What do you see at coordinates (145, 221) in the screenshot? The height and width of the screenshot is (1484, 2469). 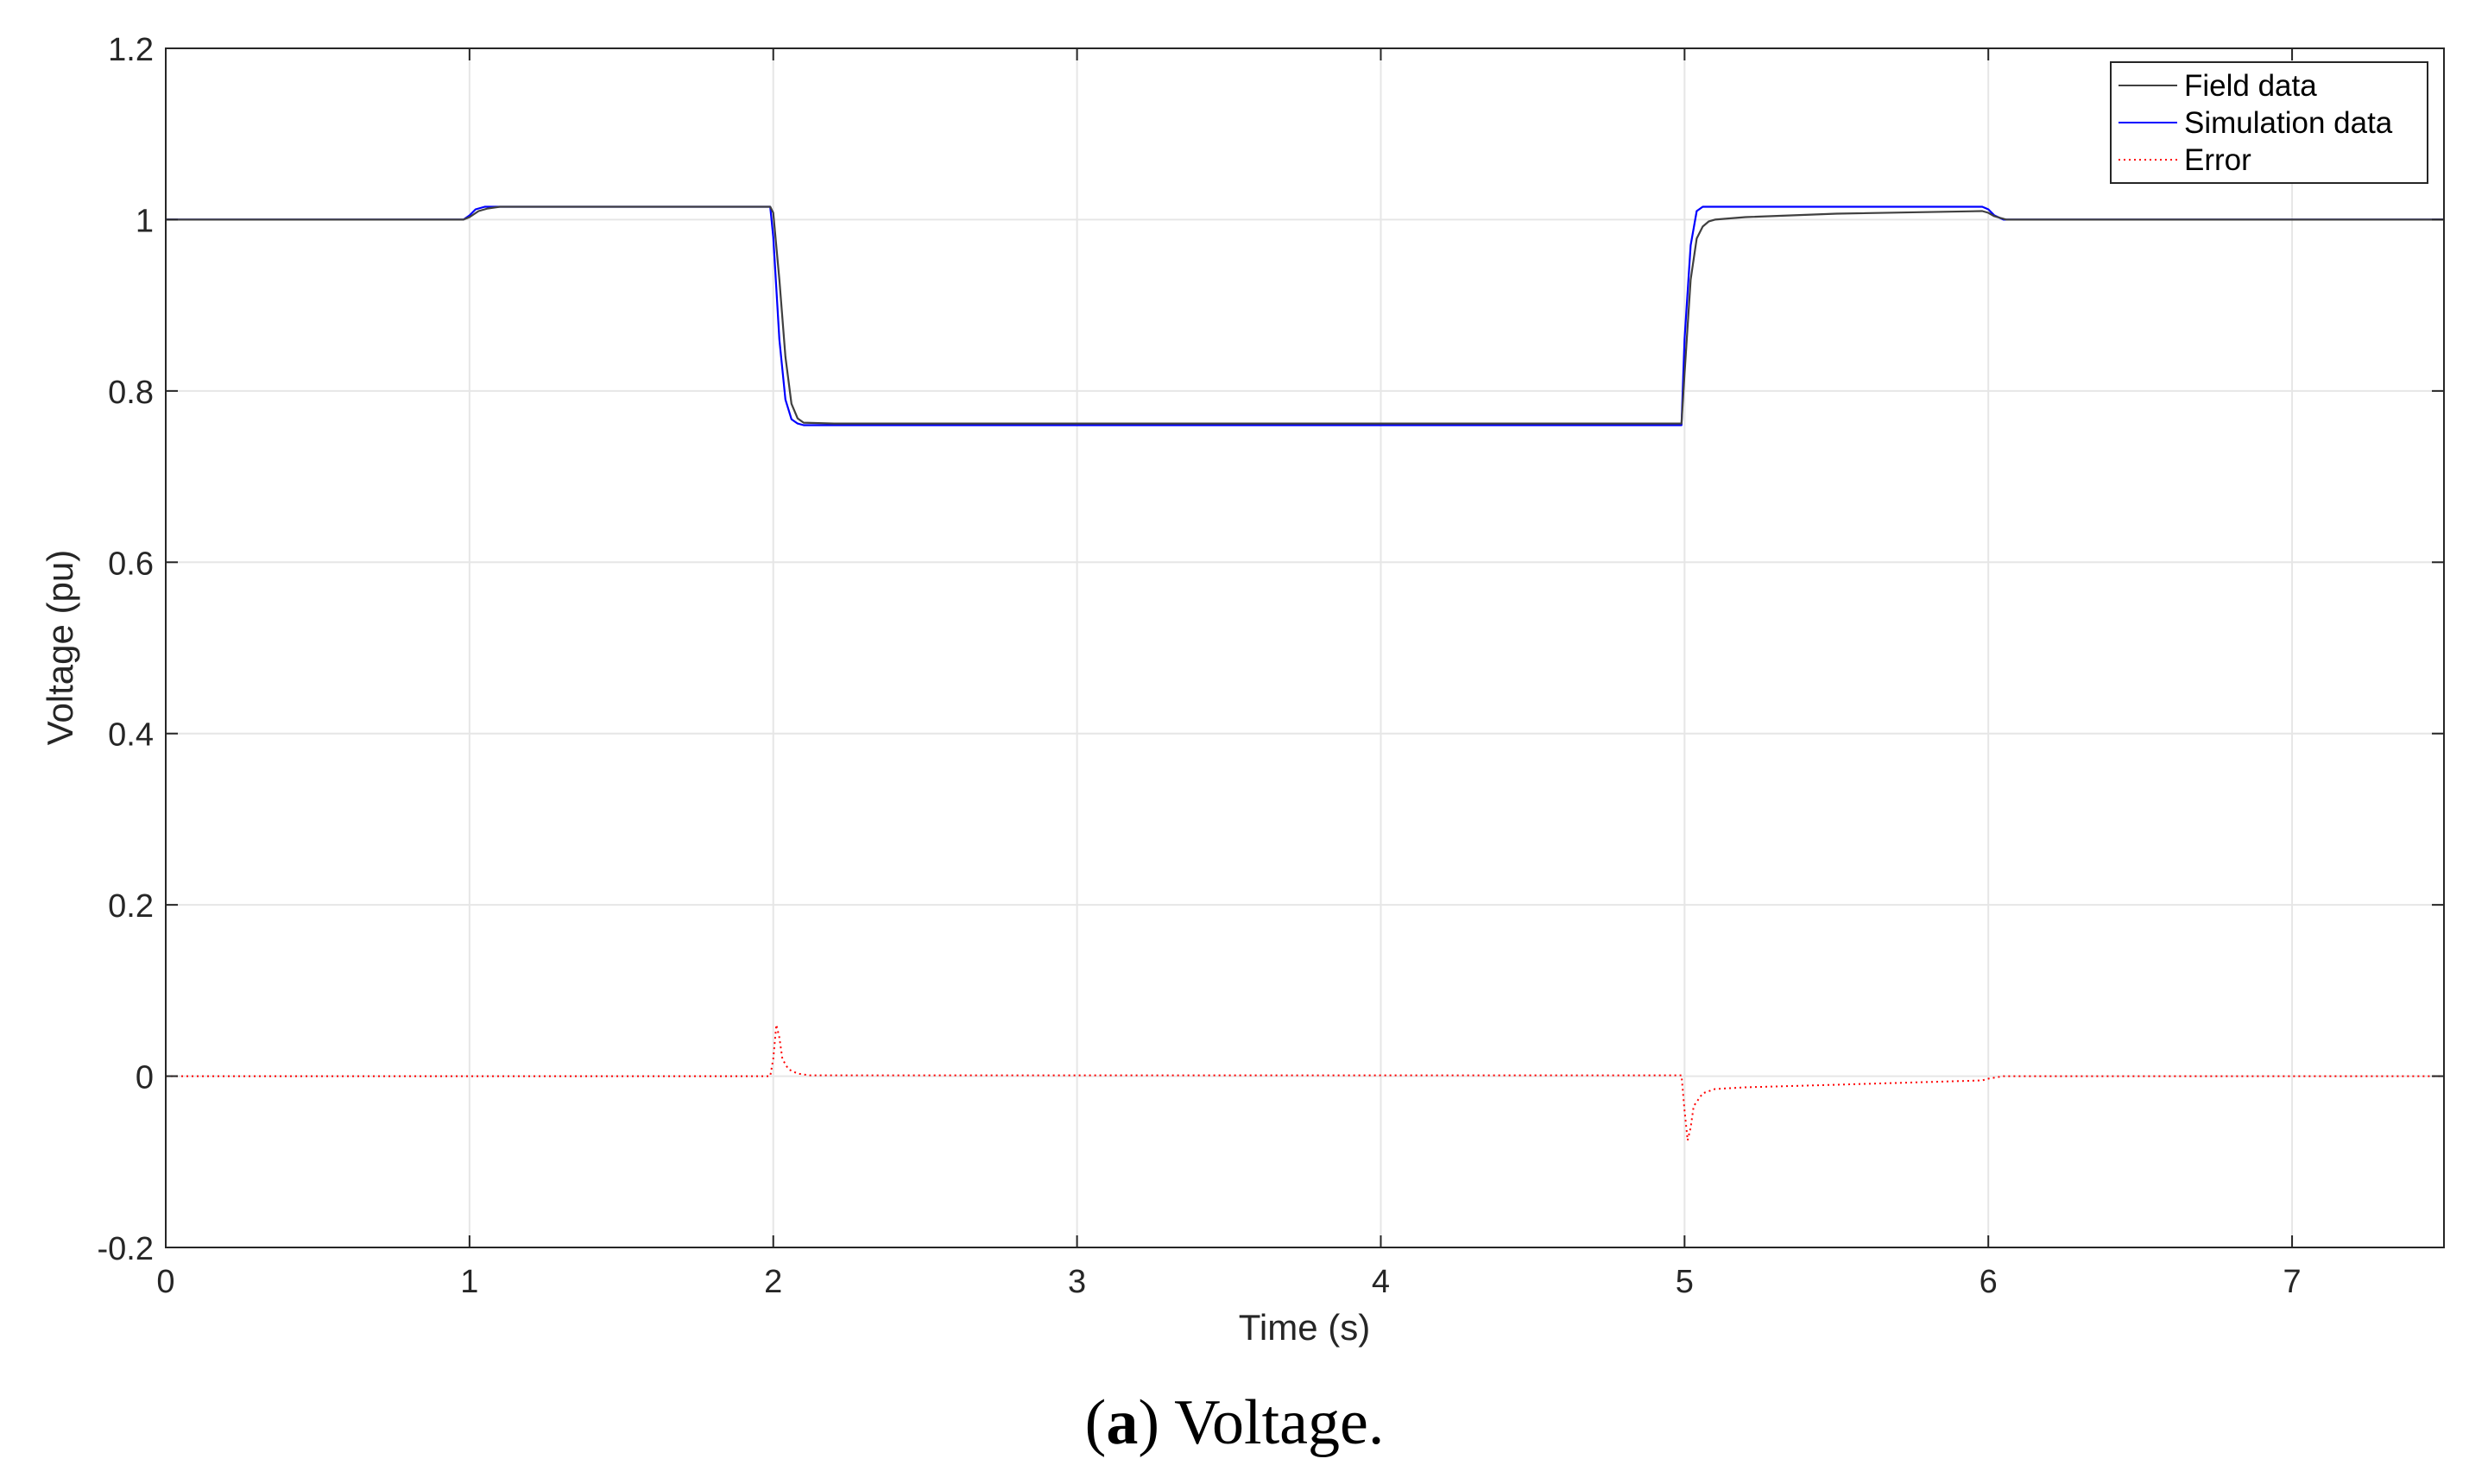 I see `y-tick-label: 1` at bounding box center [145, 221].